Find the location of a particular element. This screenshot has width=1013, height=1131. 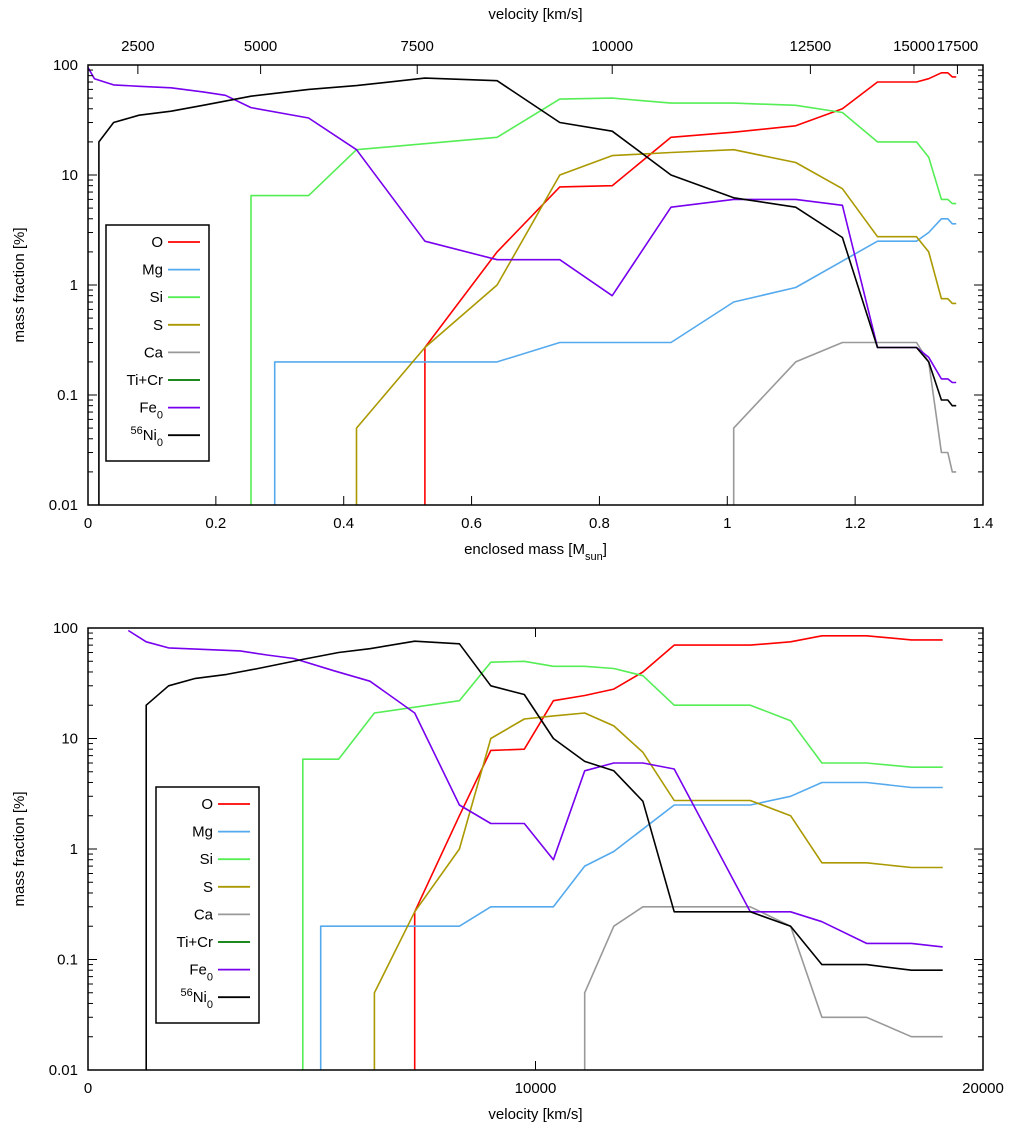

x2-tick-label: 7500 is located at coordinates (417, 46).